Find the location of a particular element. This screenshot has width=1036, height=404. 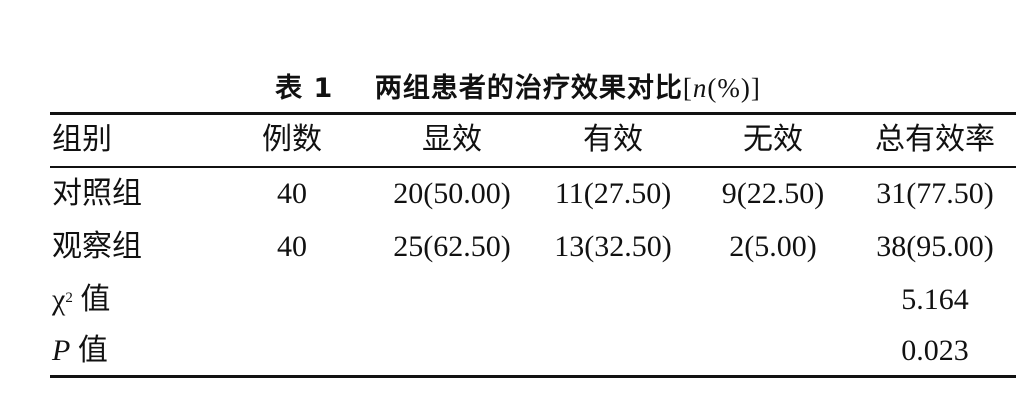

header-total-rate: 总有效率 is located at coordinates (935, 139).